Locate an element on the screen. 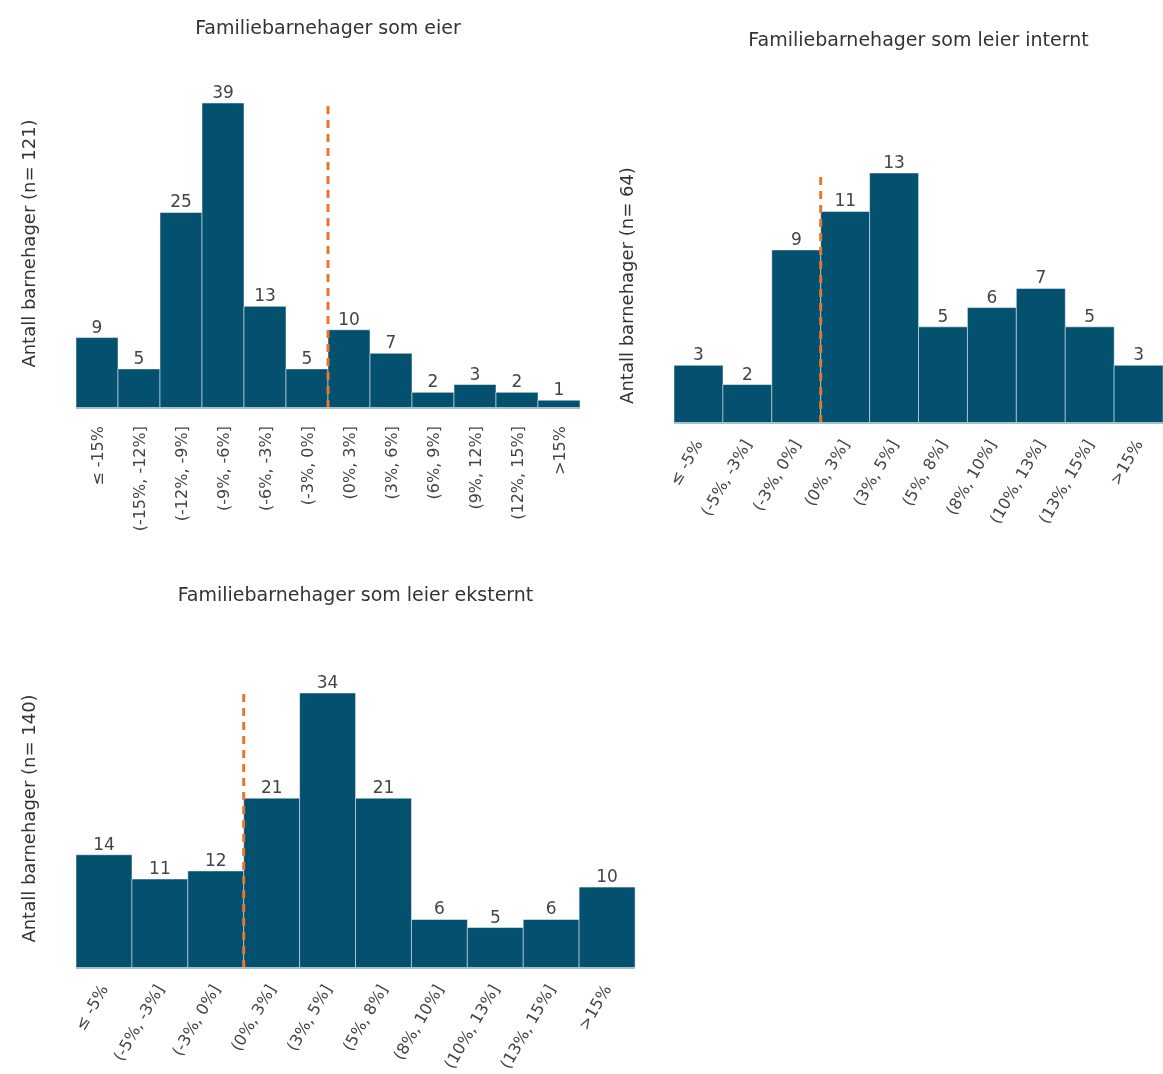 This screenshot has width=1163, height=1074. data-label: 34 is located at coordinates (327, 682).